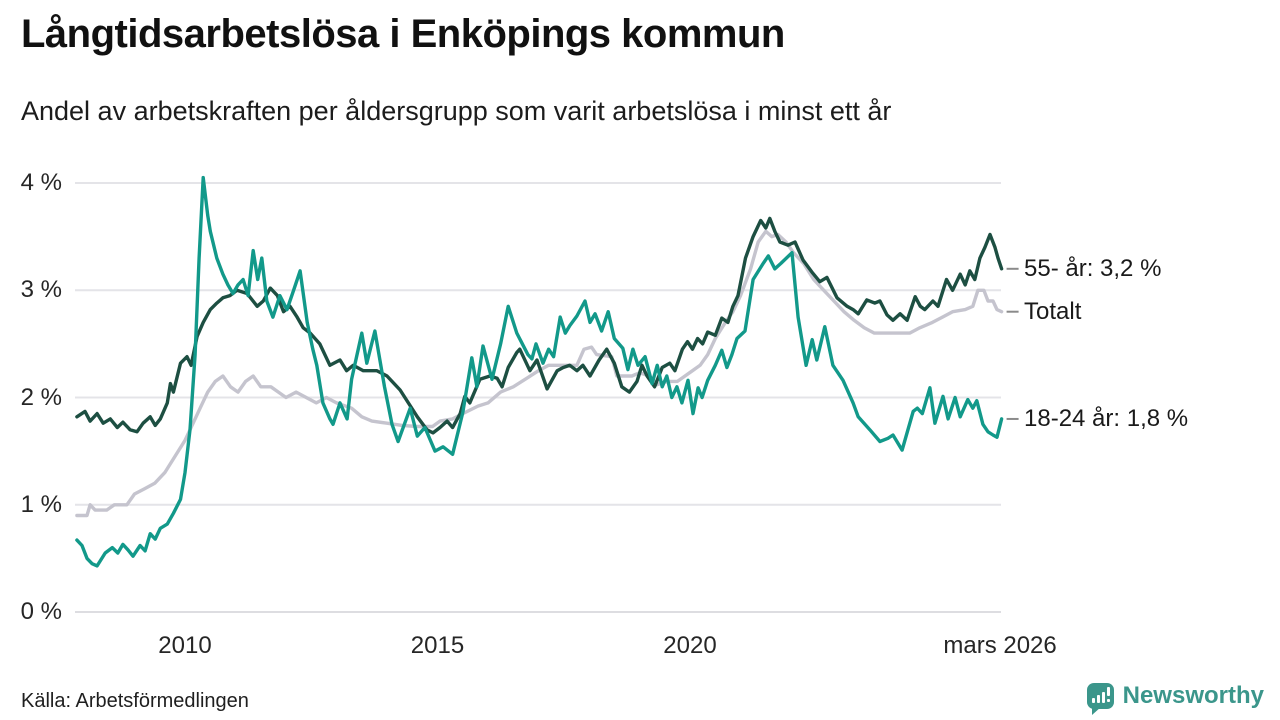 The height and width of the screenshot is (720, 1280). I want to click on page-title: Långtidsarbetslösa i Enköpings kommun, so click(403, 34).